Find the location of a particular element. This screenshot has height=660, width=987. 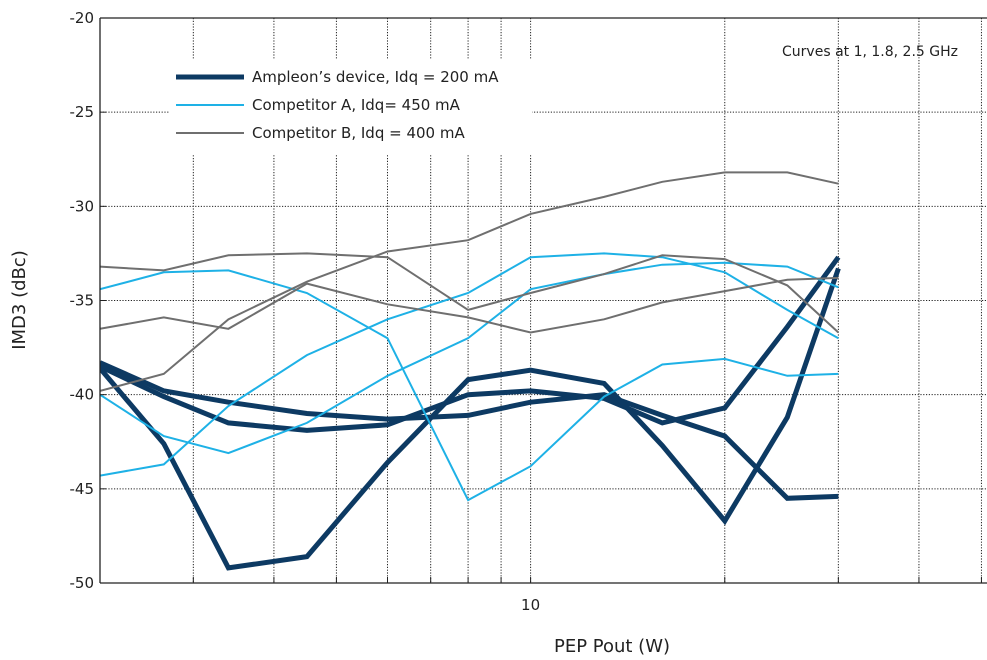

legend-label: Ampleon’s device, Idq = 200 mA is located at coordinates (375, 77).